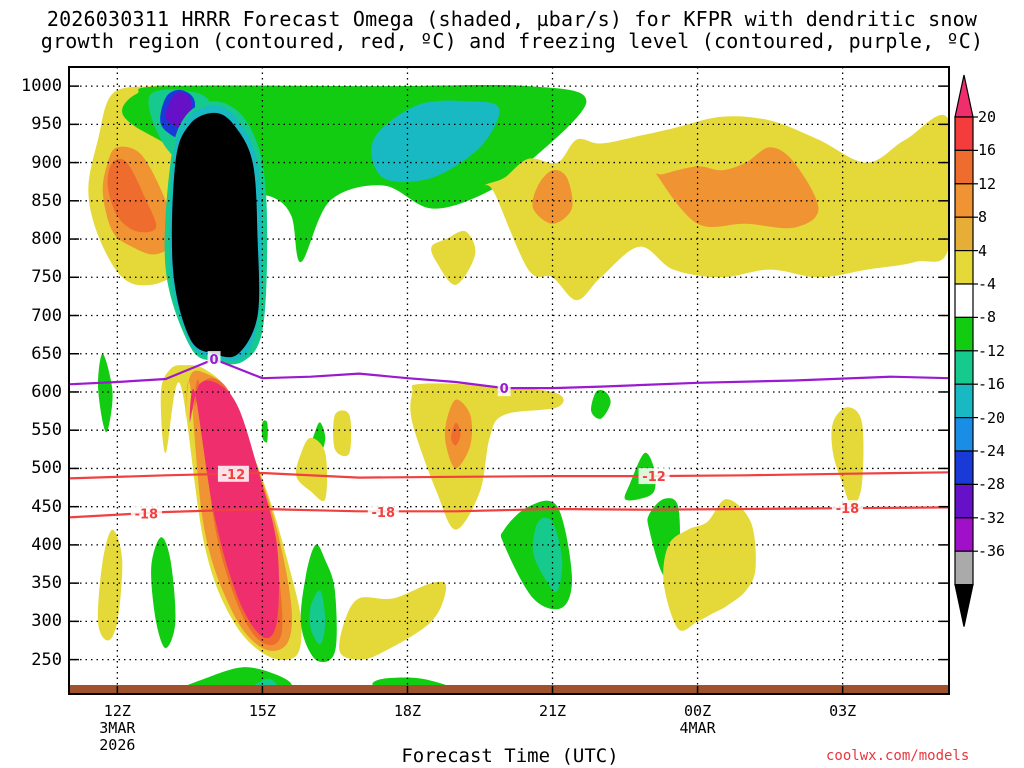 The height and width of the screenshot is (768, 1024). What do you see at coordinates (46, 544) in the screenshot?
I see `y-tick-label-400: 400` at bounding box center [46, 544].